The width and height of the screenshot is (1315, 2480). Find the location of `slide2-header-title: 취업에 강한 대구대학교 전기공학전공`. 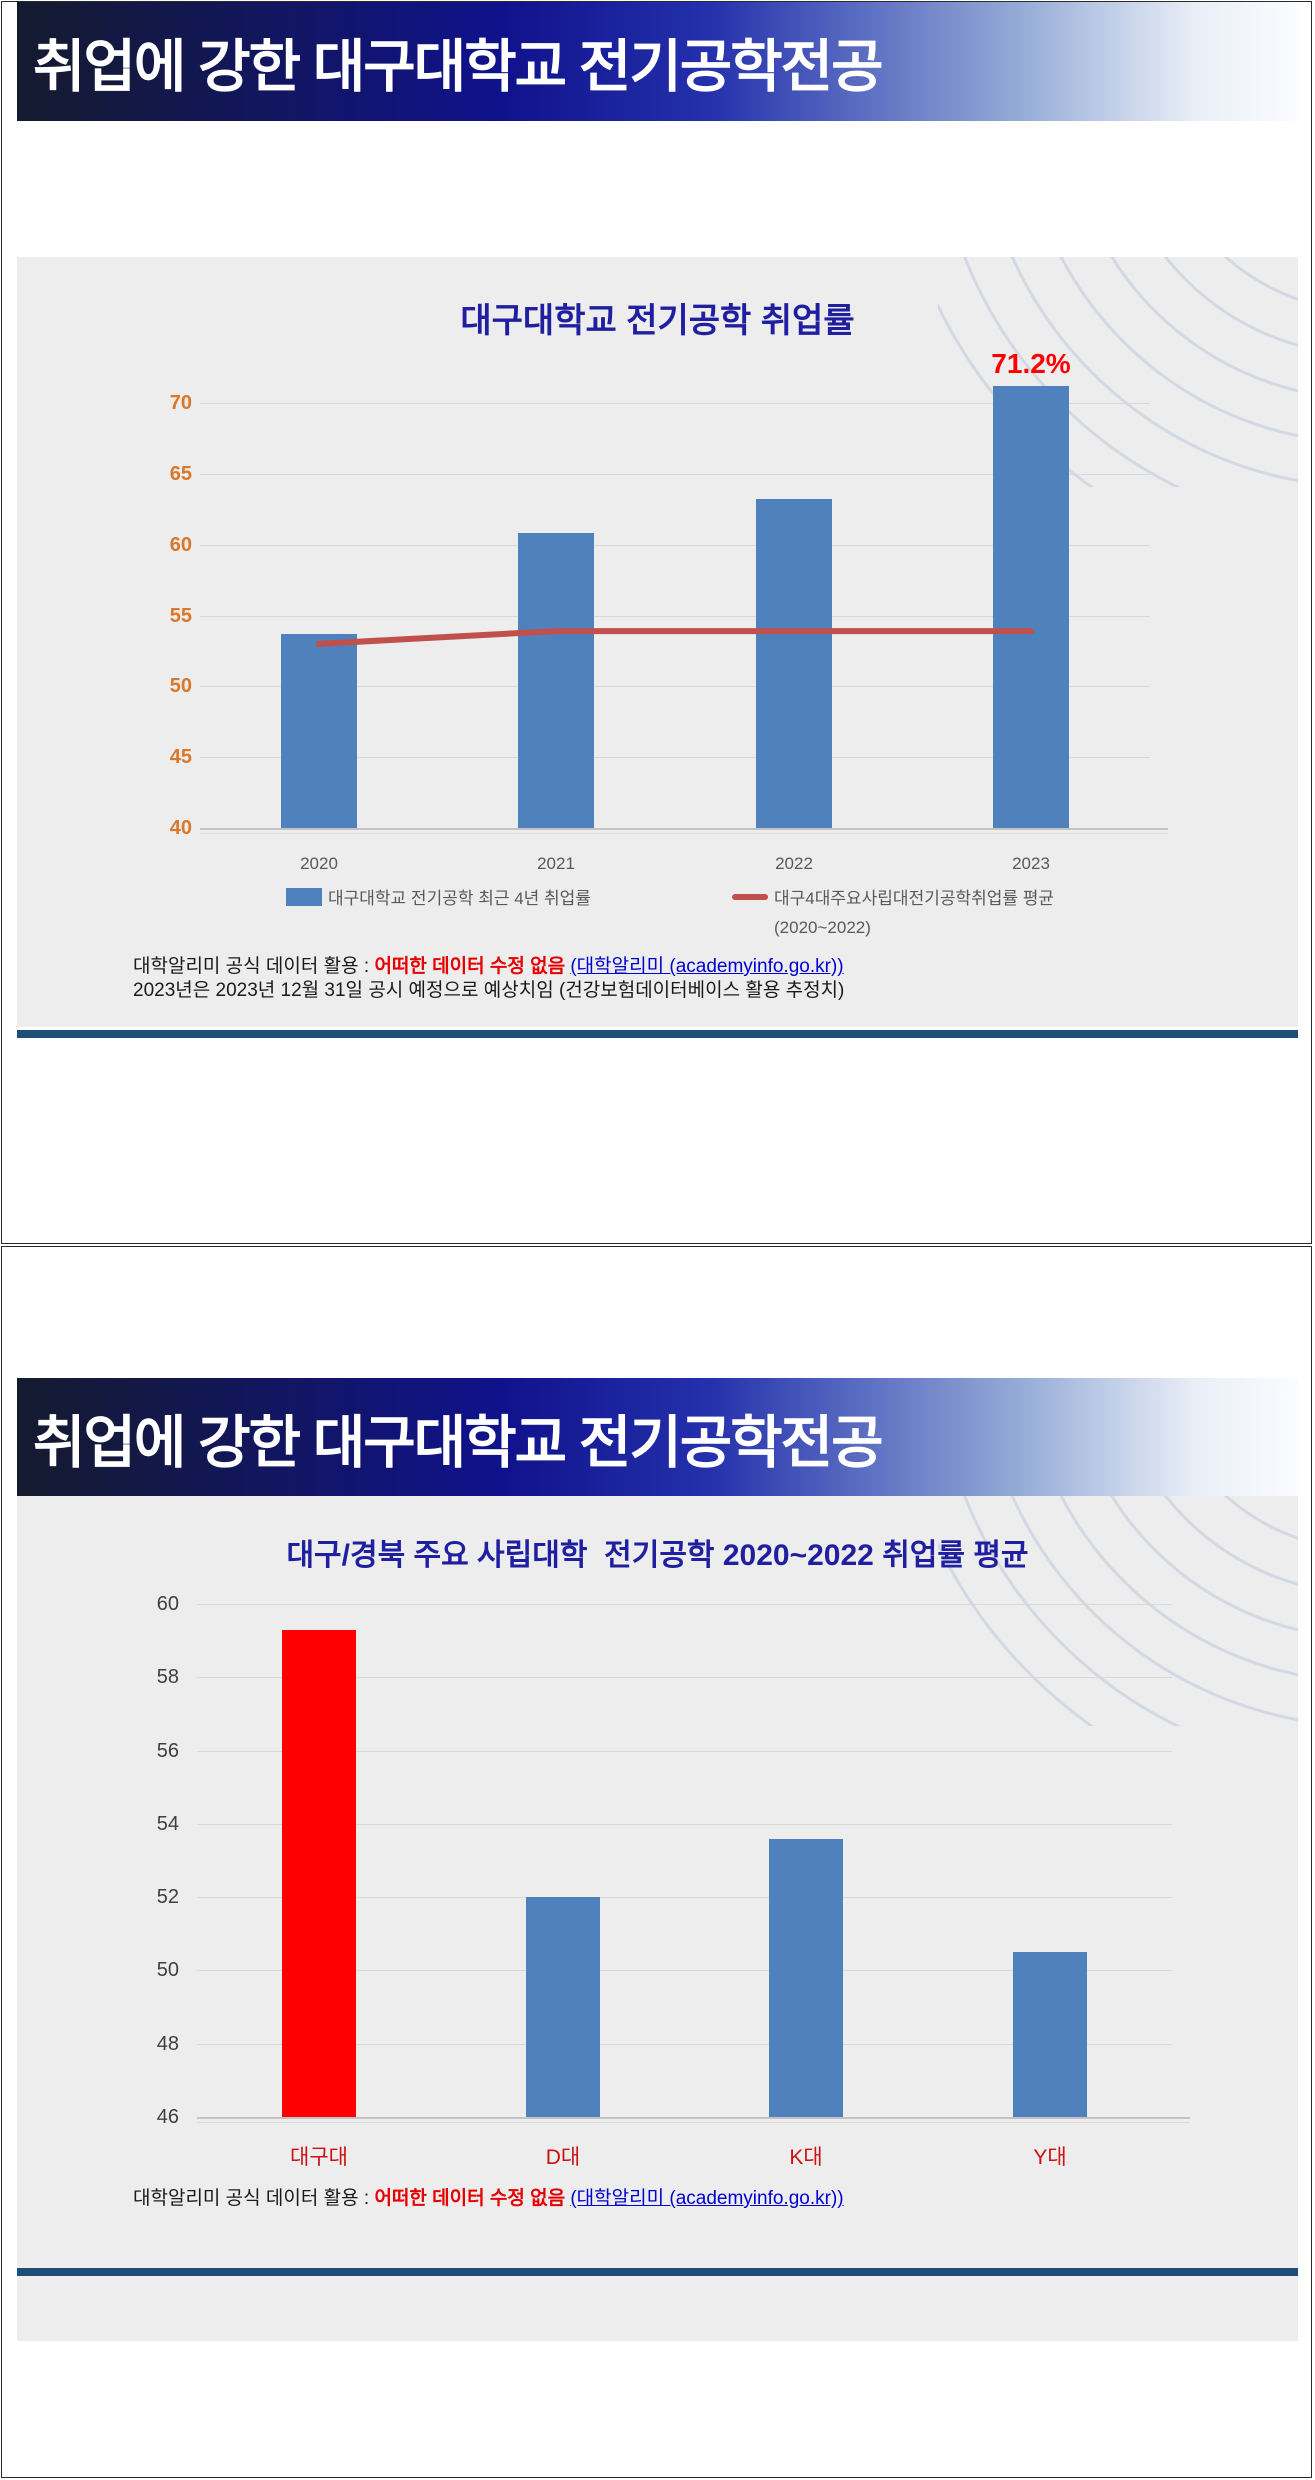

slide2-header-title: 취업에 강한 대구대학교 전기공학전공 is located at coordinates (458, 1442).